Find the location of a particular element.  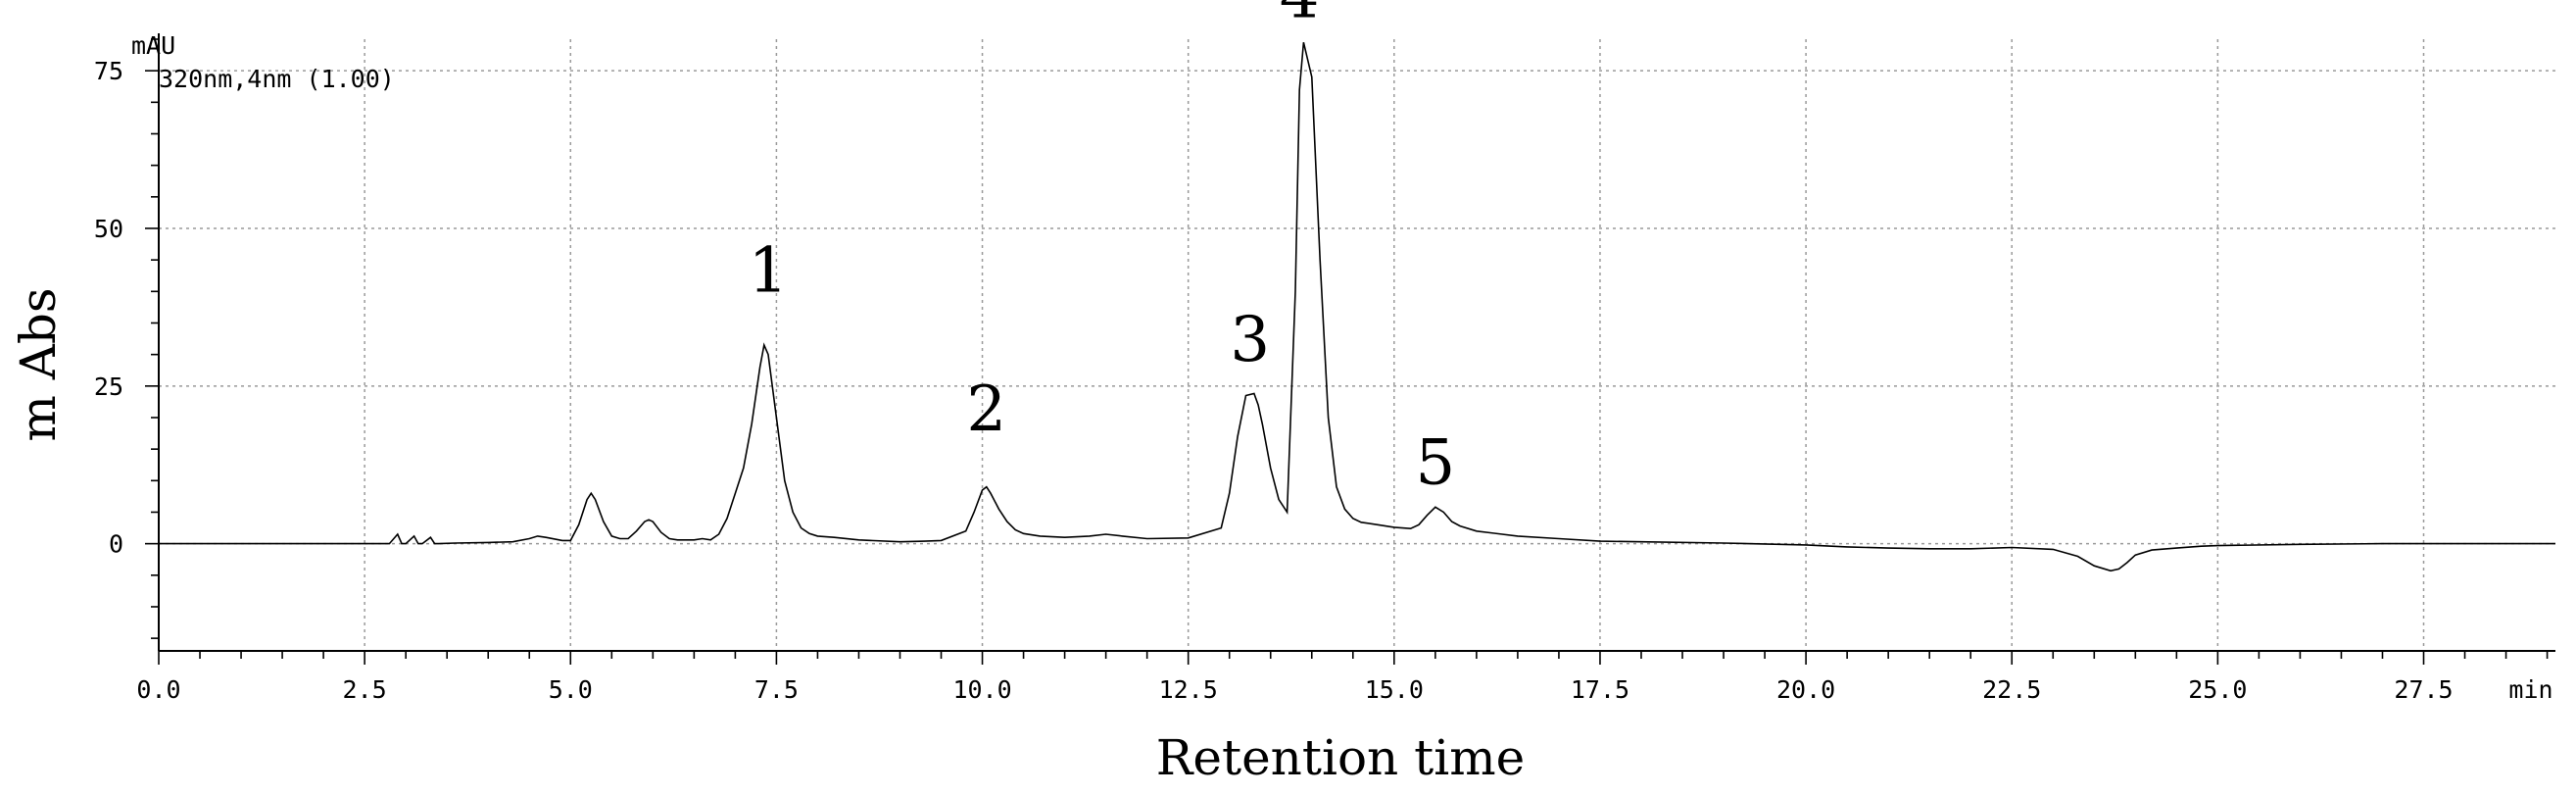

detector-note: 320nm,4nm (1.00) is located at coordinates (277, 79).